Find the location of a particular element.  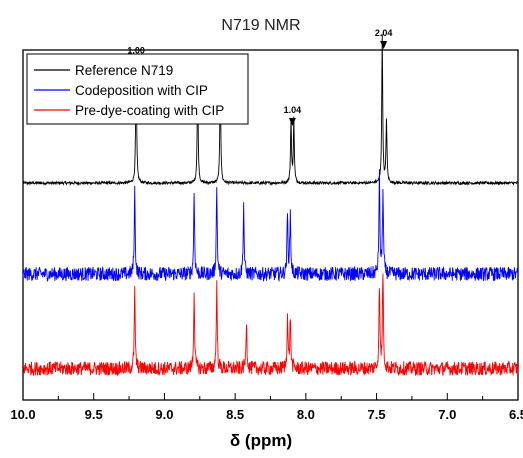

integration-label: 1.04 is located at coordinates (293, 110).